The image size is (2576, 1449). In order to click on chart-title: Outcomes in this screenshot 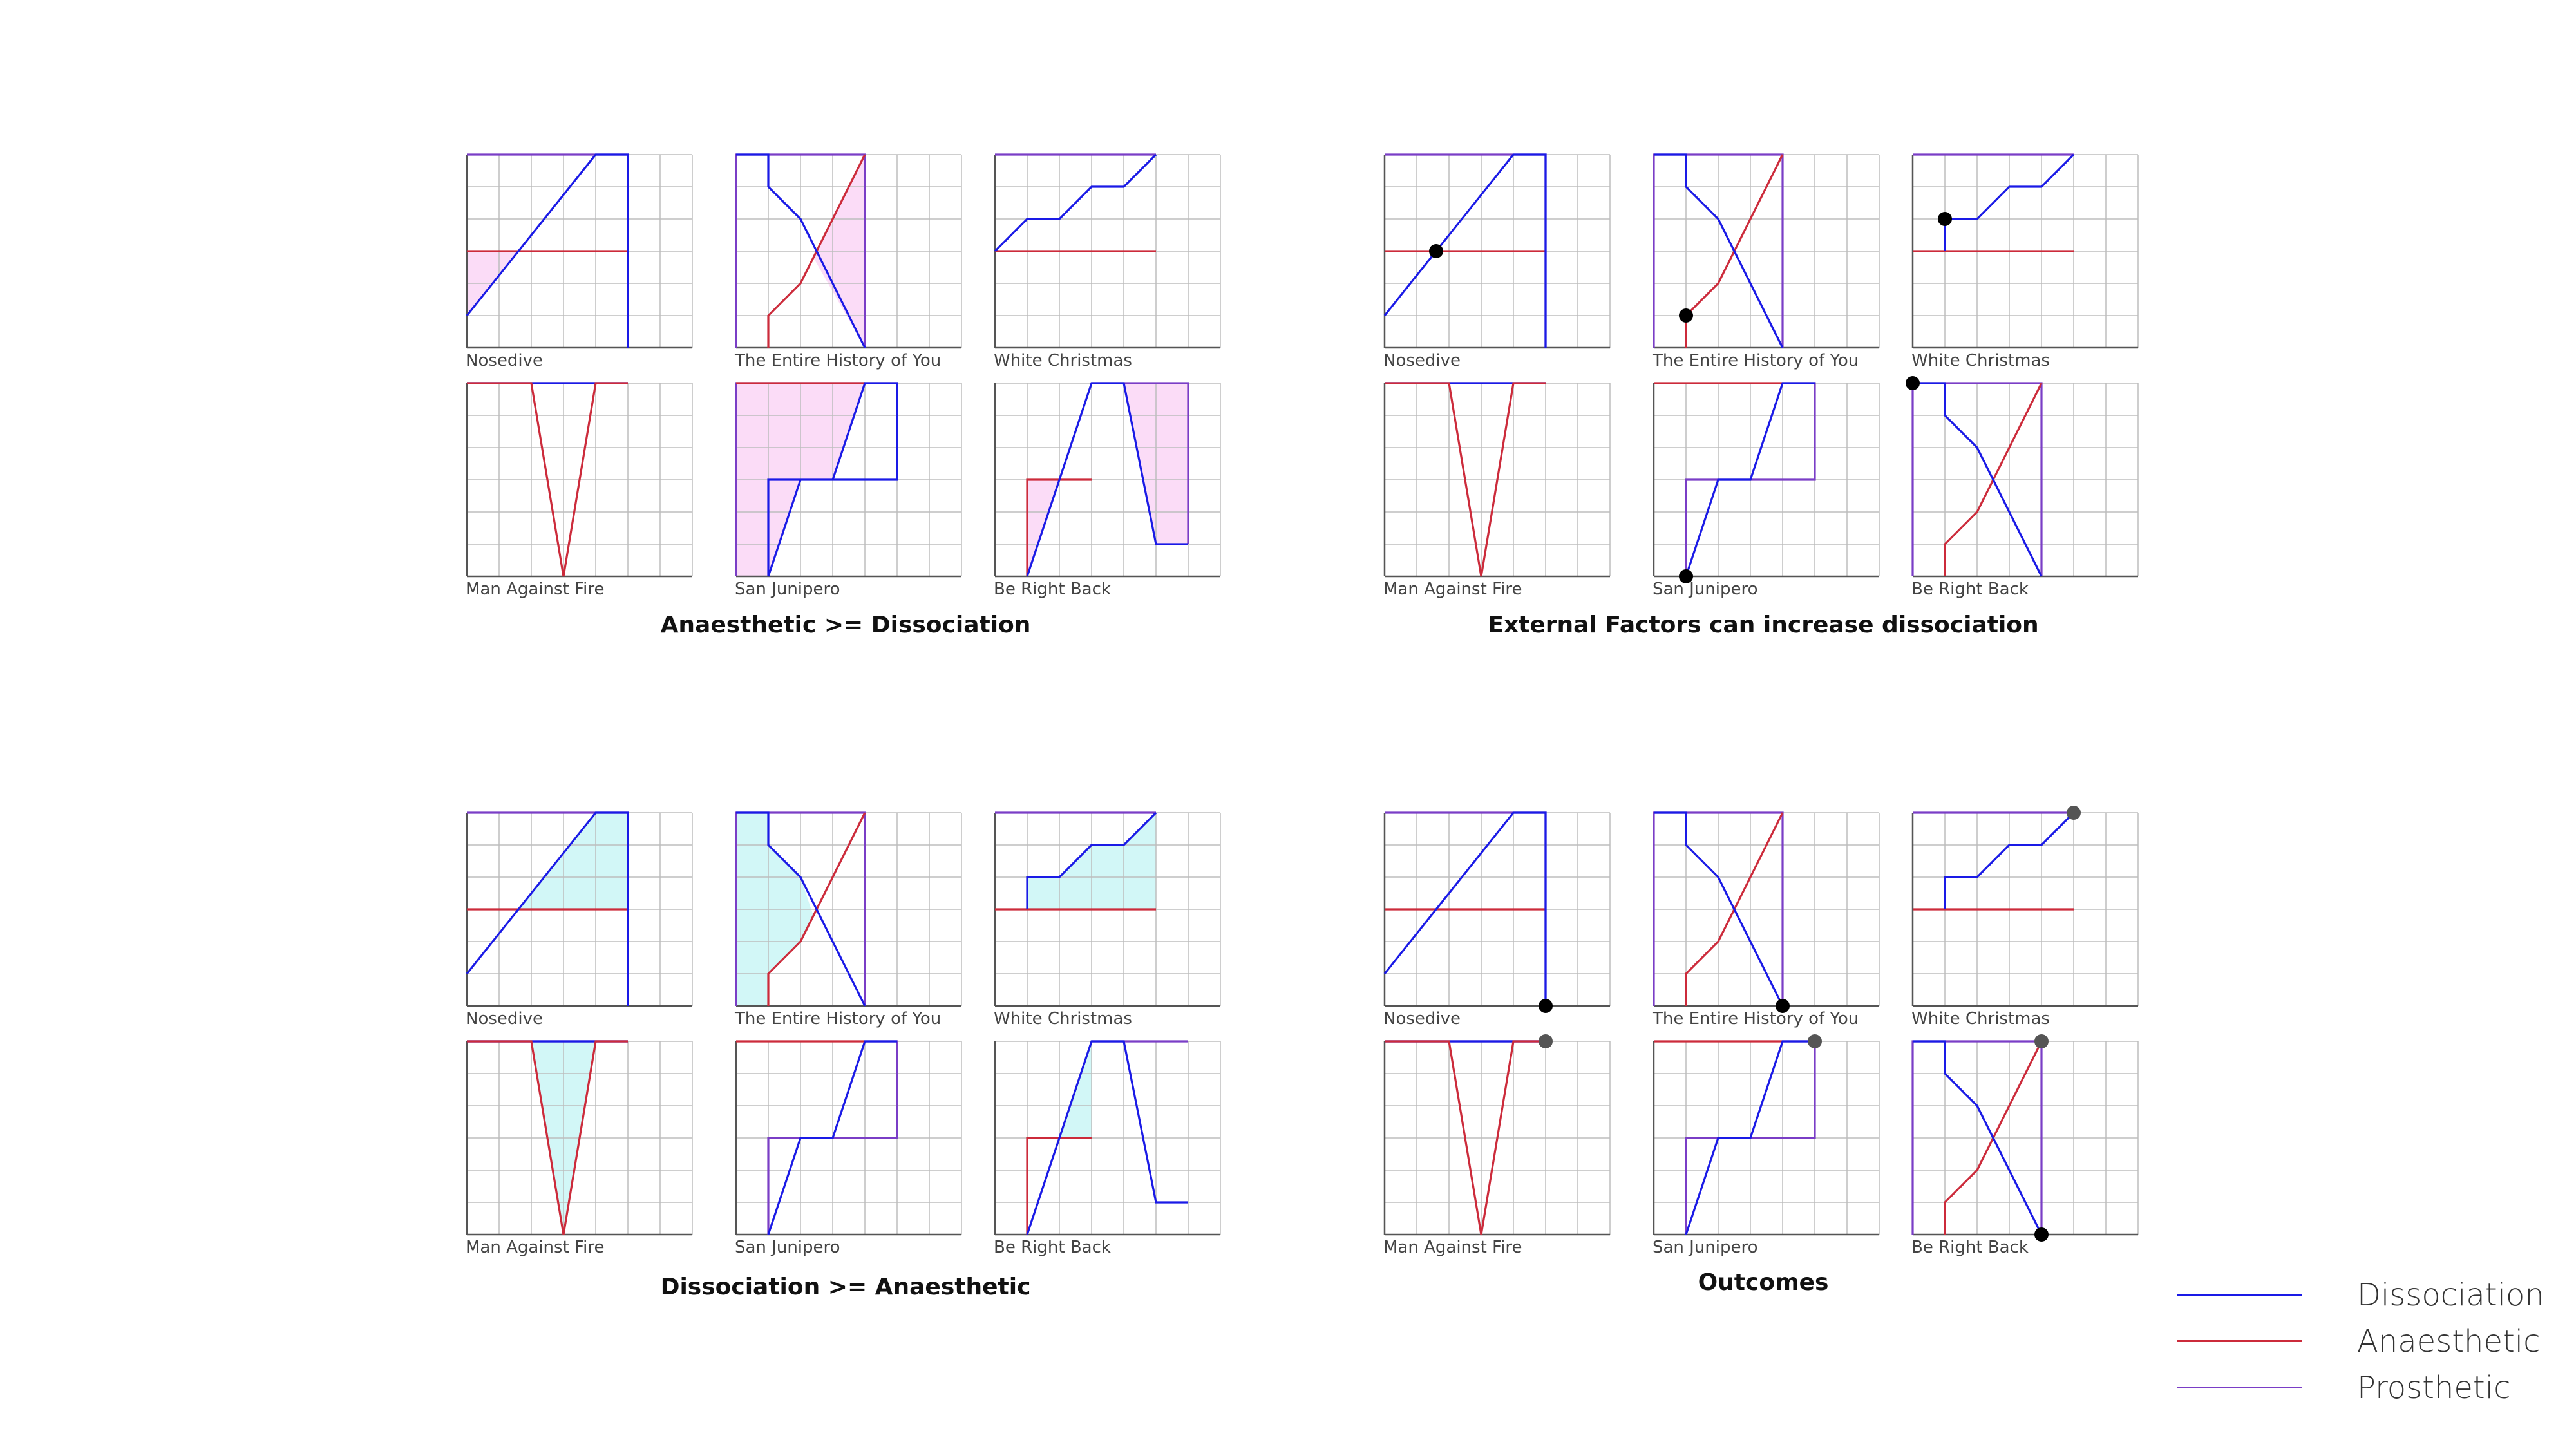, I will do `click(1764, 1283)`.